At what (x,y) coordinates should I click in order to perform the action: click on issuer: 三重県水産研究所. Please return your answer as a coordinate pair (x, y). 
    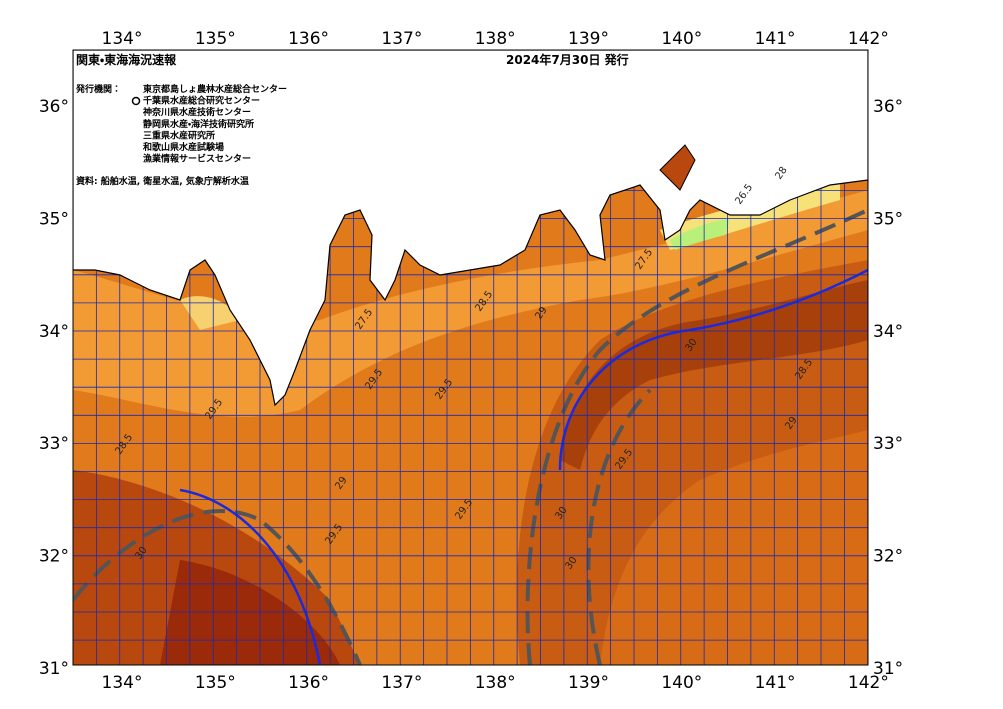
    Looking at the image, I should click on (179, 135).